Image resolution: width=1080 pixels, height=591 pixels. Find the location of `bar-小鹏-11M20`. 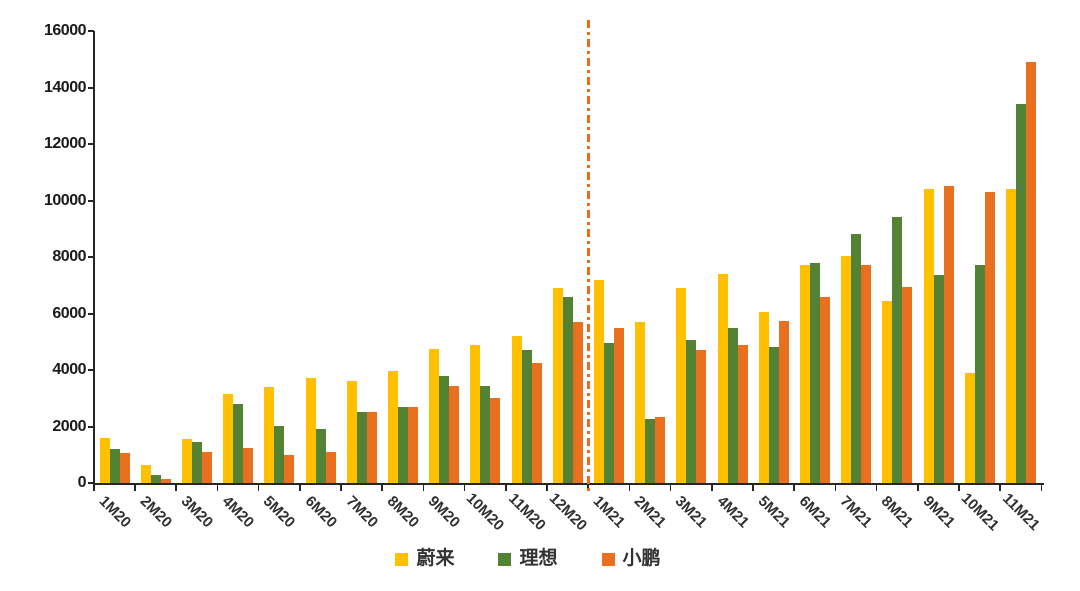

bar-小鹏-11M20 is located at coordinates (537, 423).